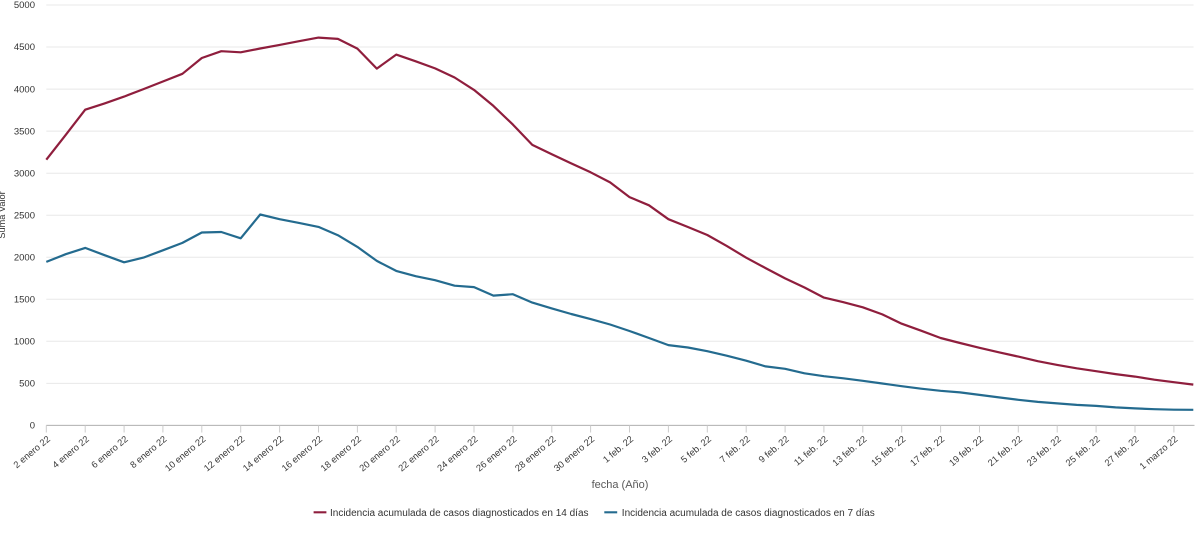  Describe the element at coordinates (24, 215) in the screenshot. I see `svg-text: 2500` at that location.